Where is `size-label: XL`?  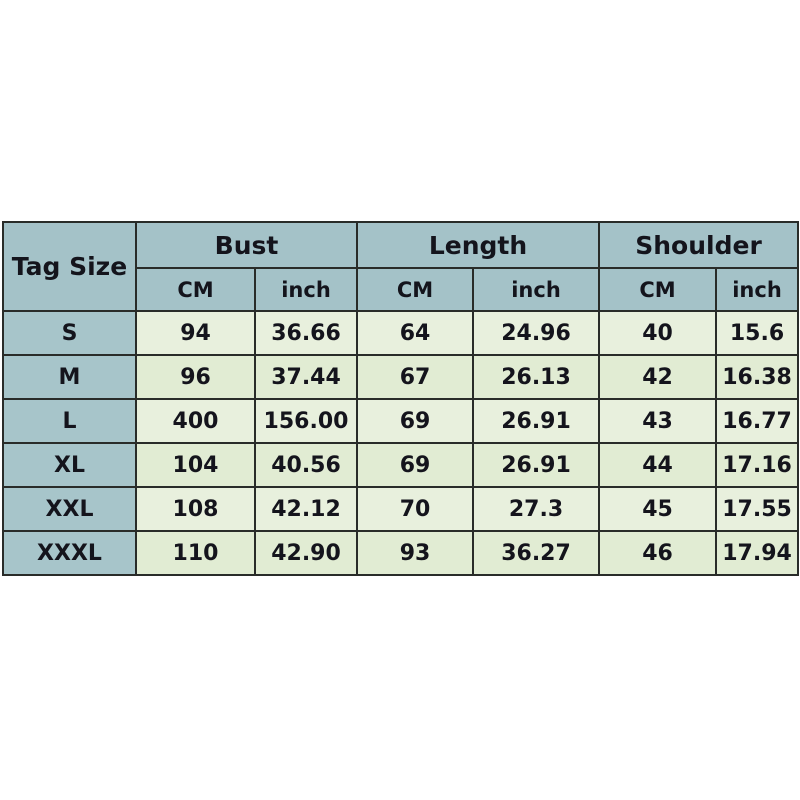
size-label: XL is located at coordinates (69, 465).